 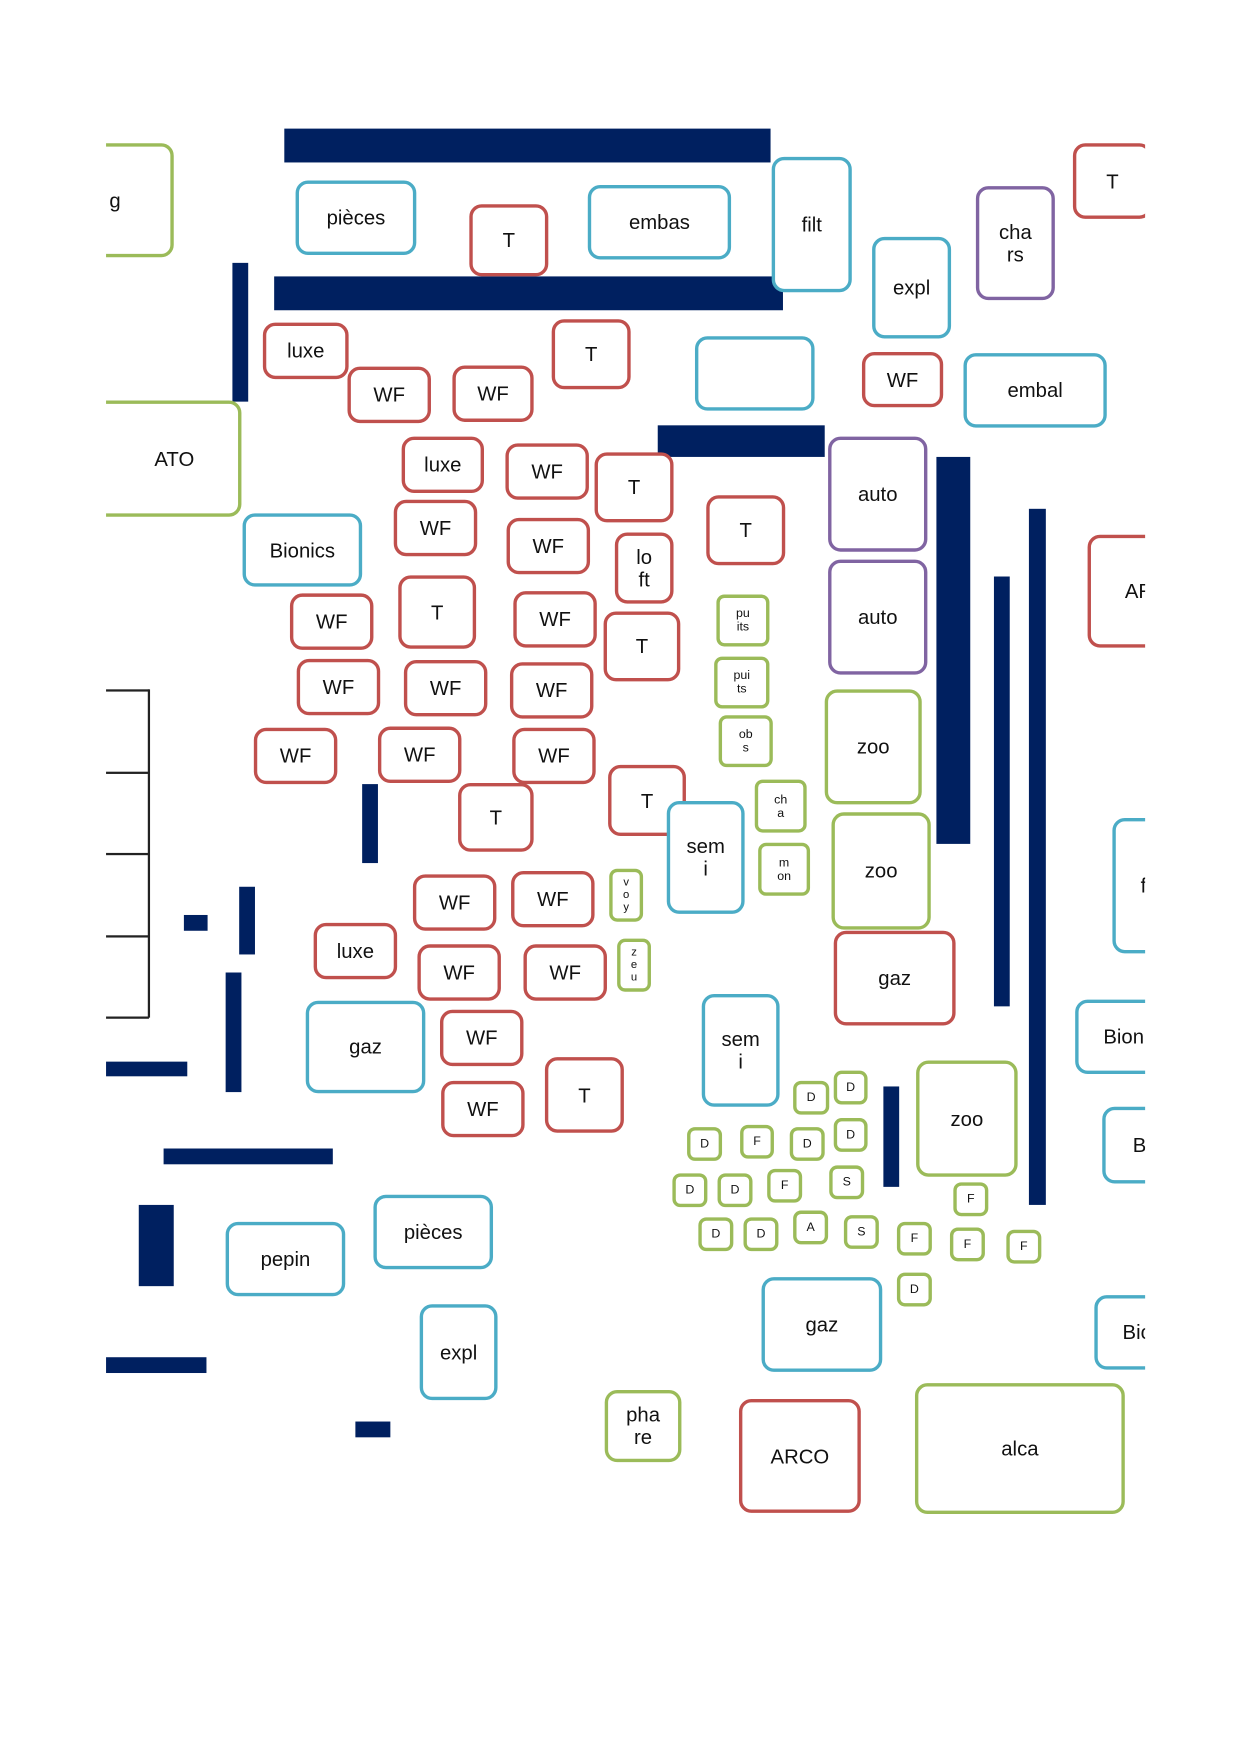 What do you see at coordinates (643, 1426) in the screenshot?
I see `node-box: pha re` at bounding box center [643, 1426].